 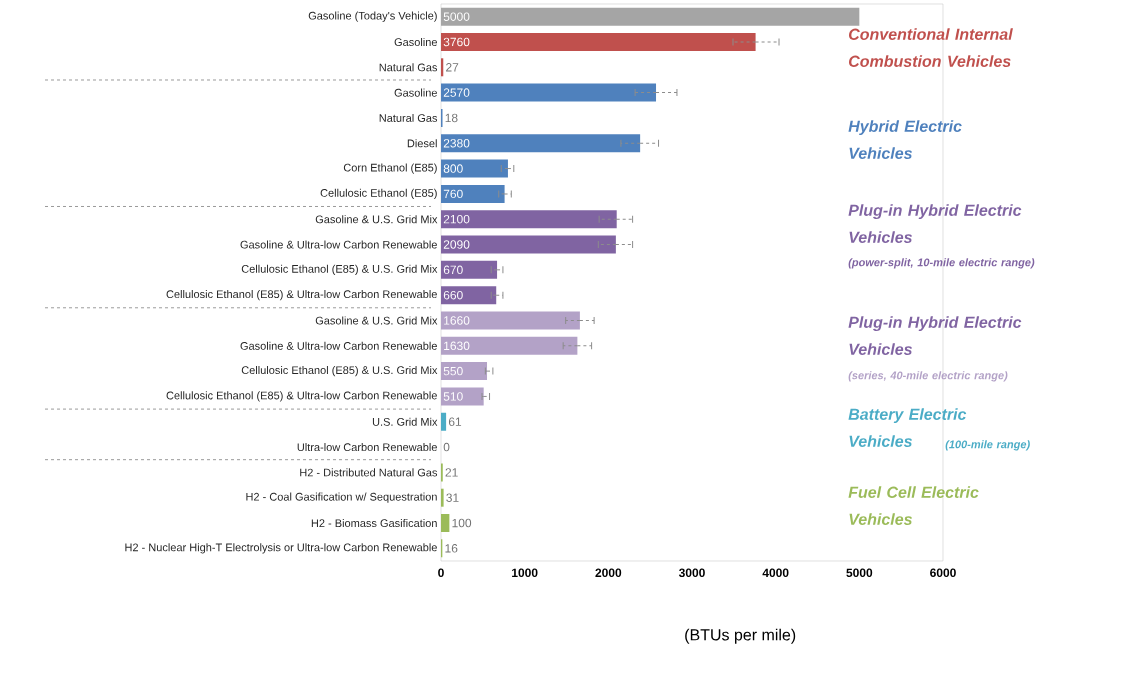 What do you see at coordinates (456, 244) in the screenshot?
I see `data-label: 2090` at bounding box center [456, 244].